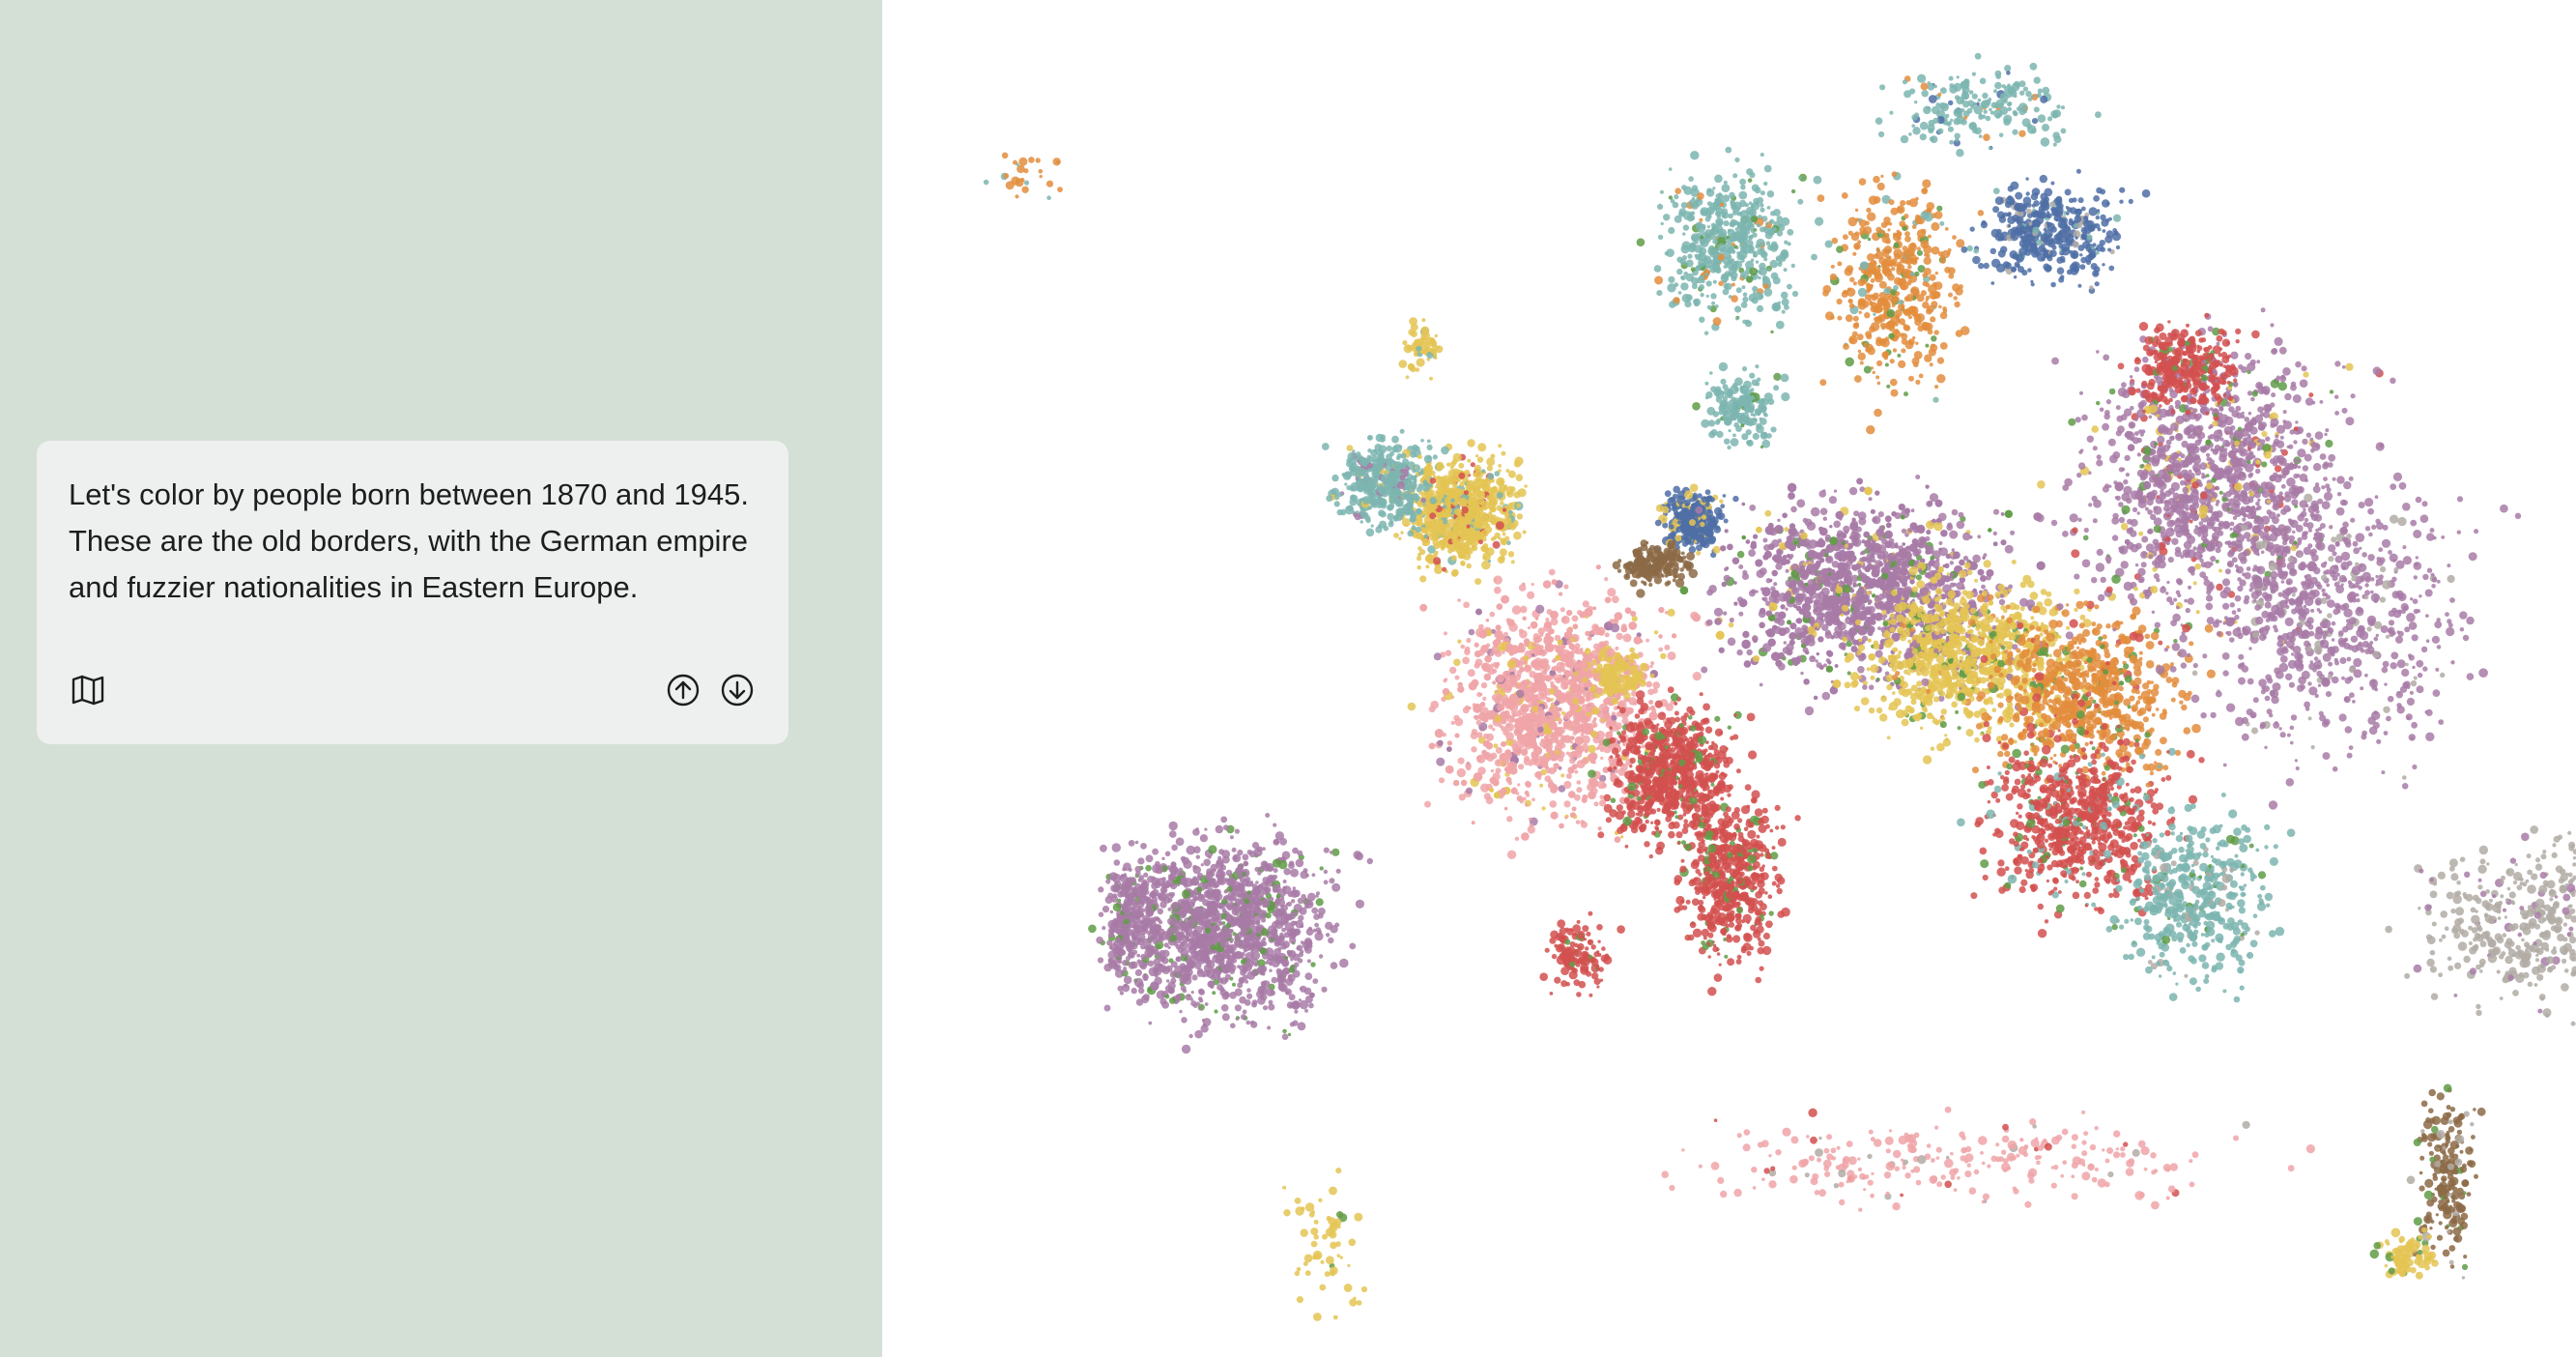  What do you see at coordinates (738, 690) in the screenshot?
I see `arrow-down-circle-icon` at bounding box center [738, 690].